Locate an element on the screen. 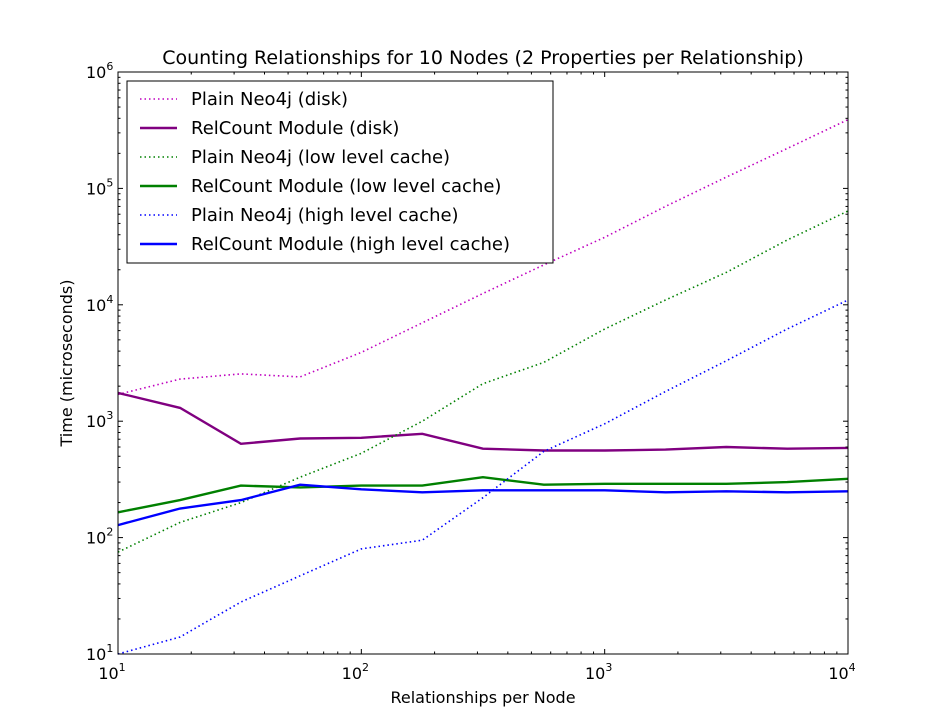 Image resolution: width=943 pixels, height=727 pixels. y-tick-label: 10² is located at coordinates (99, 537).